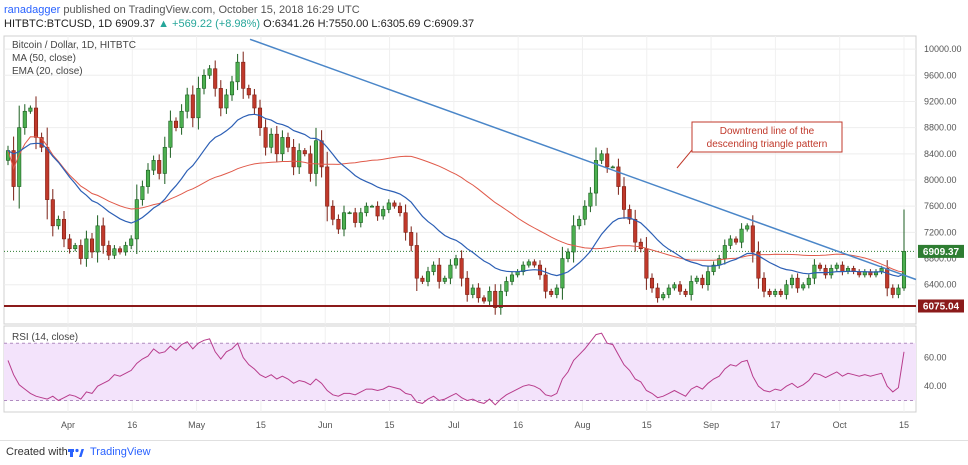 This screenshot has height=465, width=968. Describe the element at coordinates (940, 259) in the screenshot. I see `y-tick-label: 6800.00` at that location.